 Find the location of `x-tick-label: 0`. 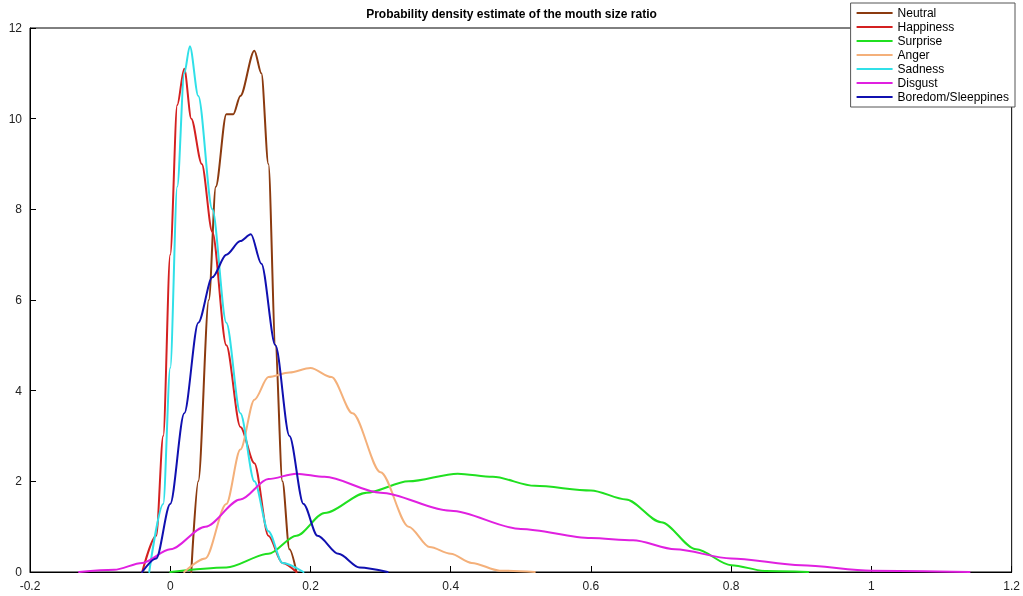

x-tick-label: 0 is located at coordinates (170, 586).